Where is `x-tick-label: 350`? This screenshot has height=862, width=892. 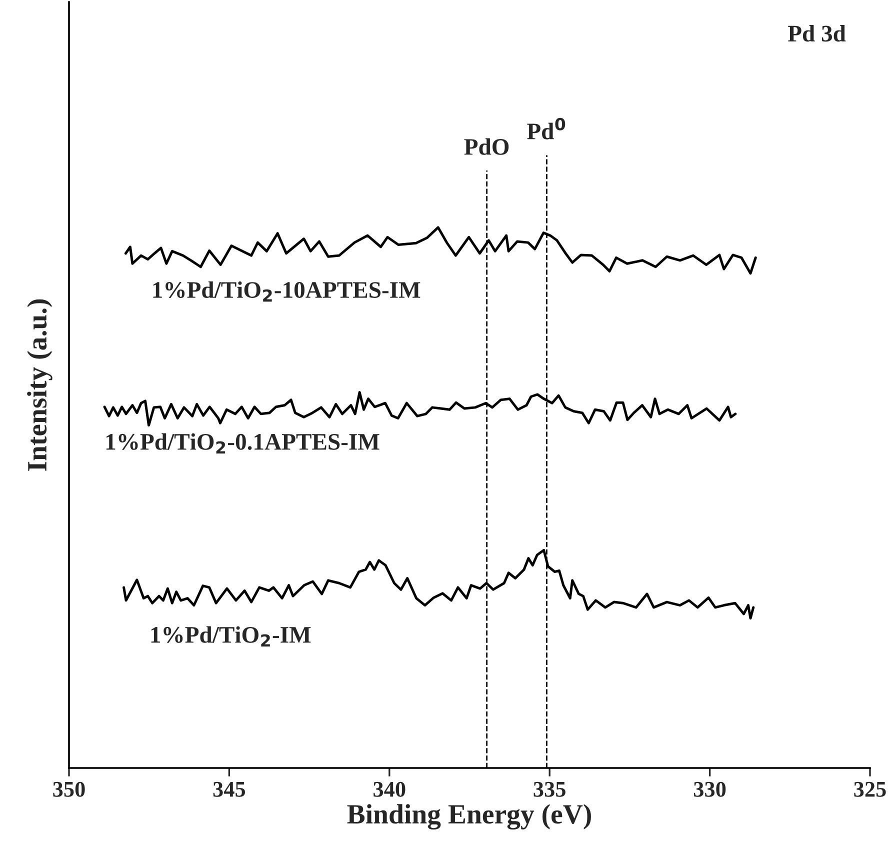
x-tick-label: 350 is located at coordinates (69, 789).